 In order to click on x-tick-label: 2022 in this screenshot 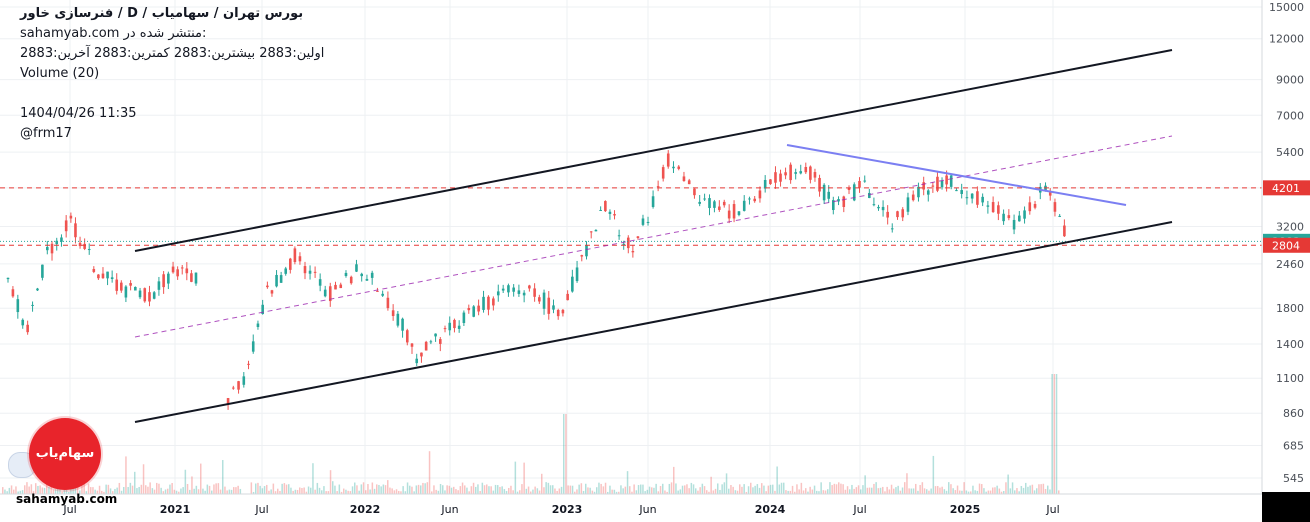, I will do `click(365, 509)`.